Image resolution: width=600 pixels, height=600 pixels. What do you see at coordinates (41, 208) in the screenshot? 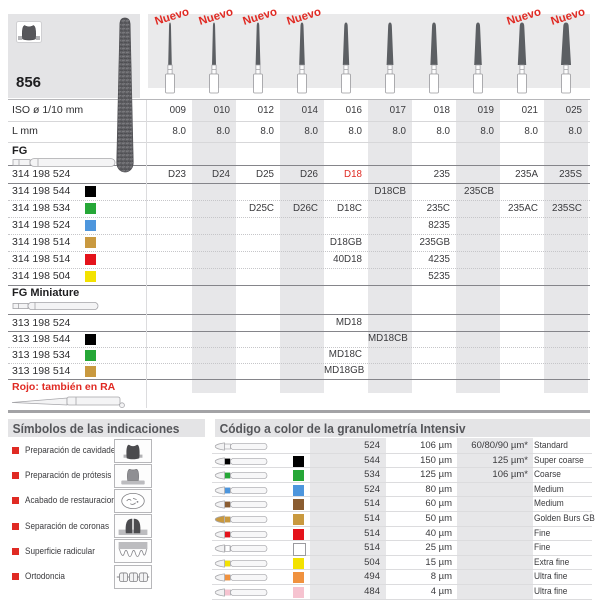
I see `order-code: 314 198 534` at bounding box center [41, 208].